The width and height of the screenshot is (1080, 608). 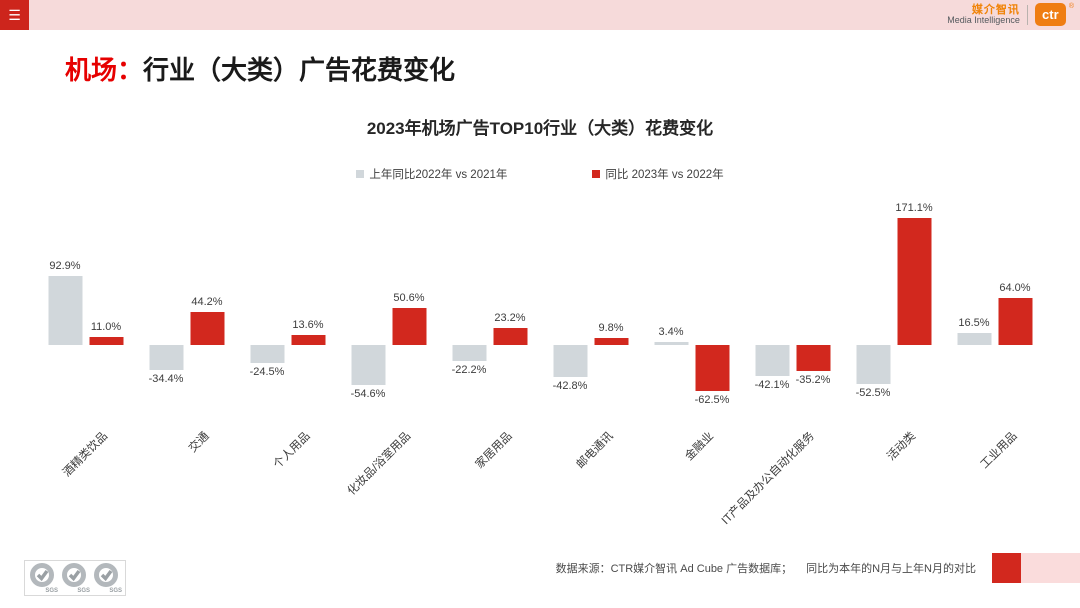 I want to click on x-axis-category: 邮电通讯, so click(x=595, y=451).